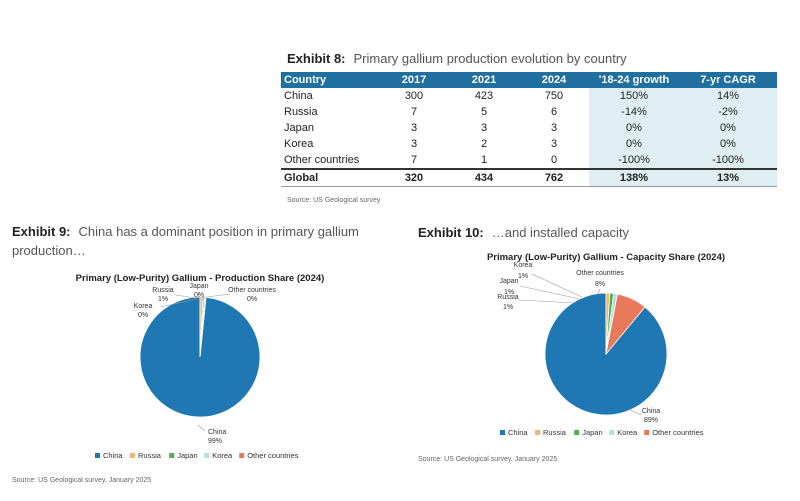 The width and height of the screenshot is (800, 501). I want to click on table-row: Other countries 7 1 0 -100% -100%, so click(529, 160).